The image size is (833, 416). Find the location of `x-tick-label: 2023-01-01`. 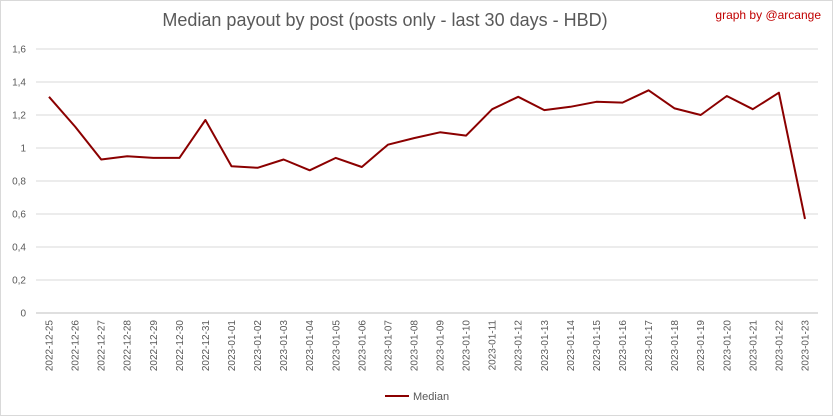

x-tick-label: 2023-01-01 is located at coordinates (232, 346).